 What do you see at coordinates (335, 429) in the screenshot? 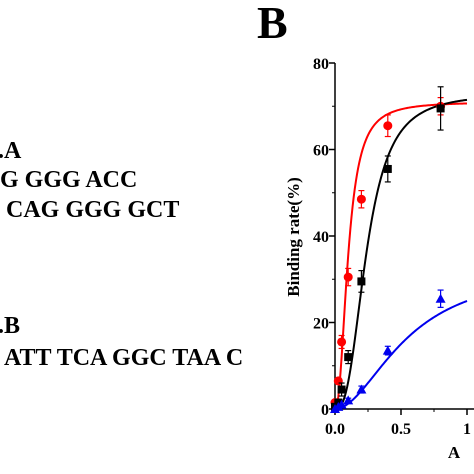
I see `x-tick-label: 0.0` at bounding box center [335, 429].